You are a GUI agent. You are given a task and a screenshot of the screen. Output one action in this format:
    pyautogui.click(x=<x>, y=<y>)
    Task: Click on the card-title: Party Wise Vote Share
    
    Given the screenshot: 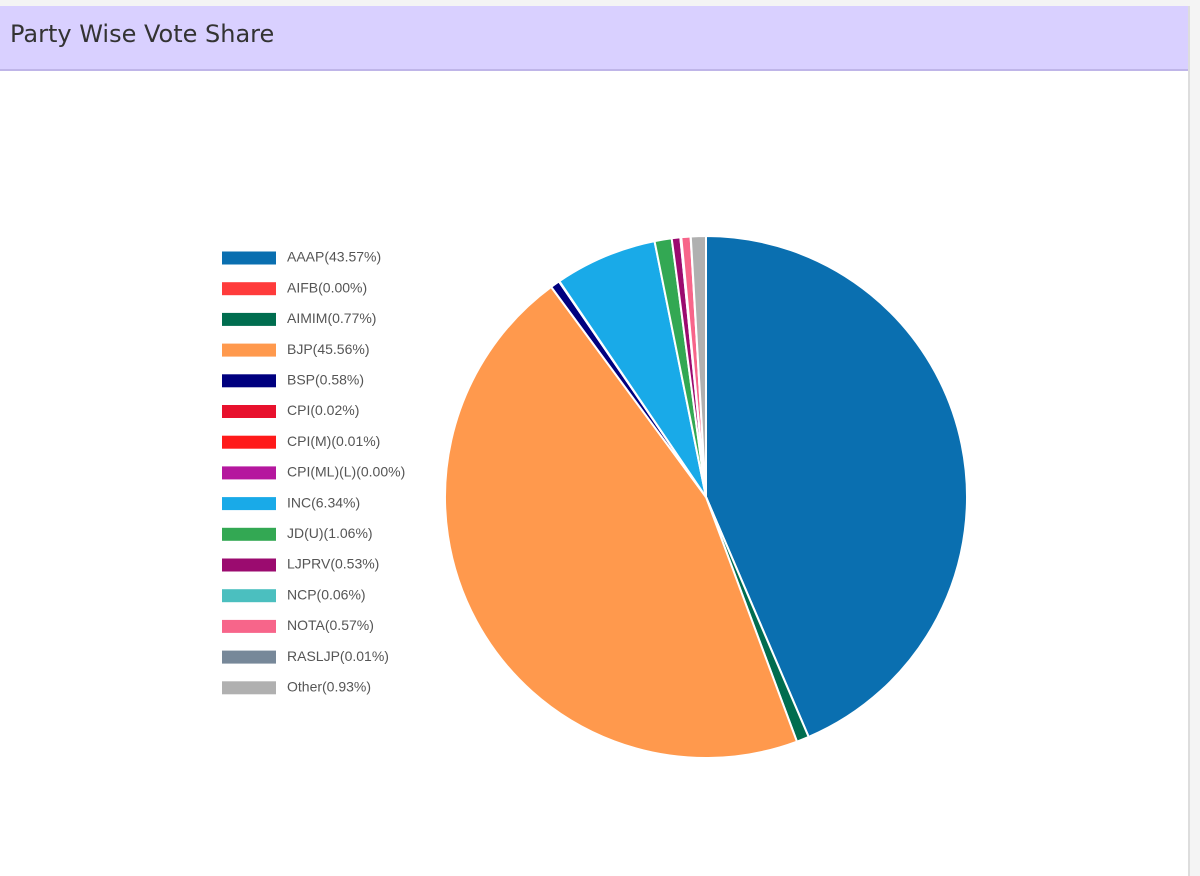 What is the action you would take?
    pyautogui.click(x=142, y=34)
    